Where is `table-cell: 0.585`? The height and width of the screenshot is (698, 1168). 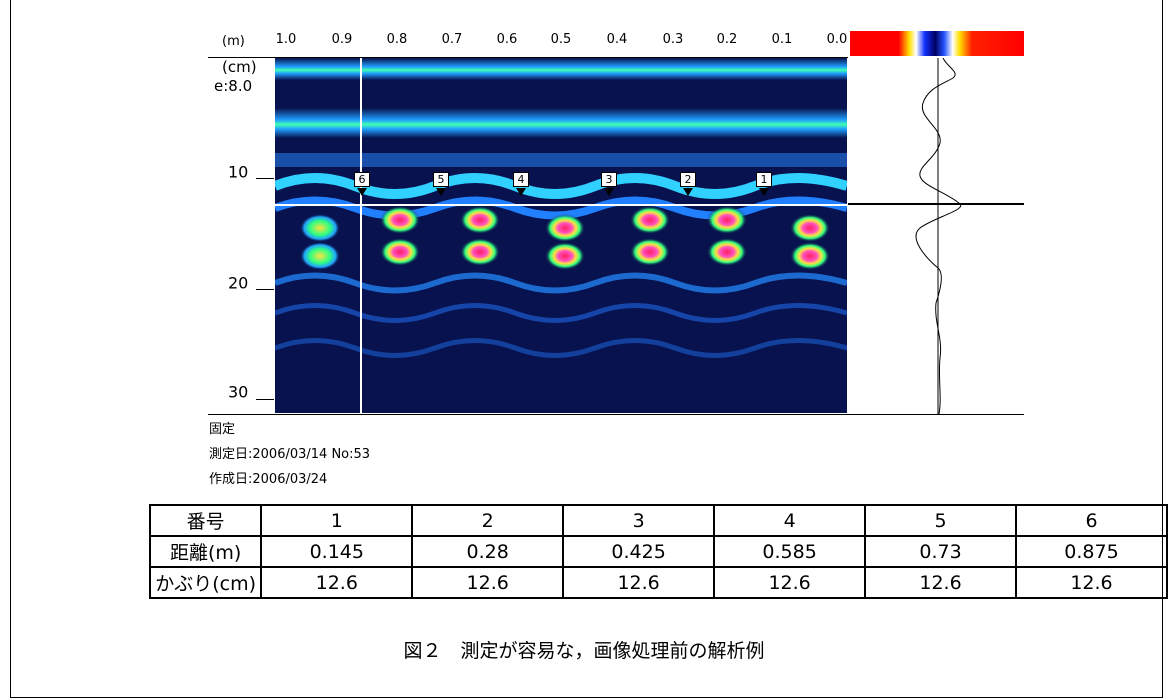
table-cell: 0.585 is located at coordinates (790, 551).